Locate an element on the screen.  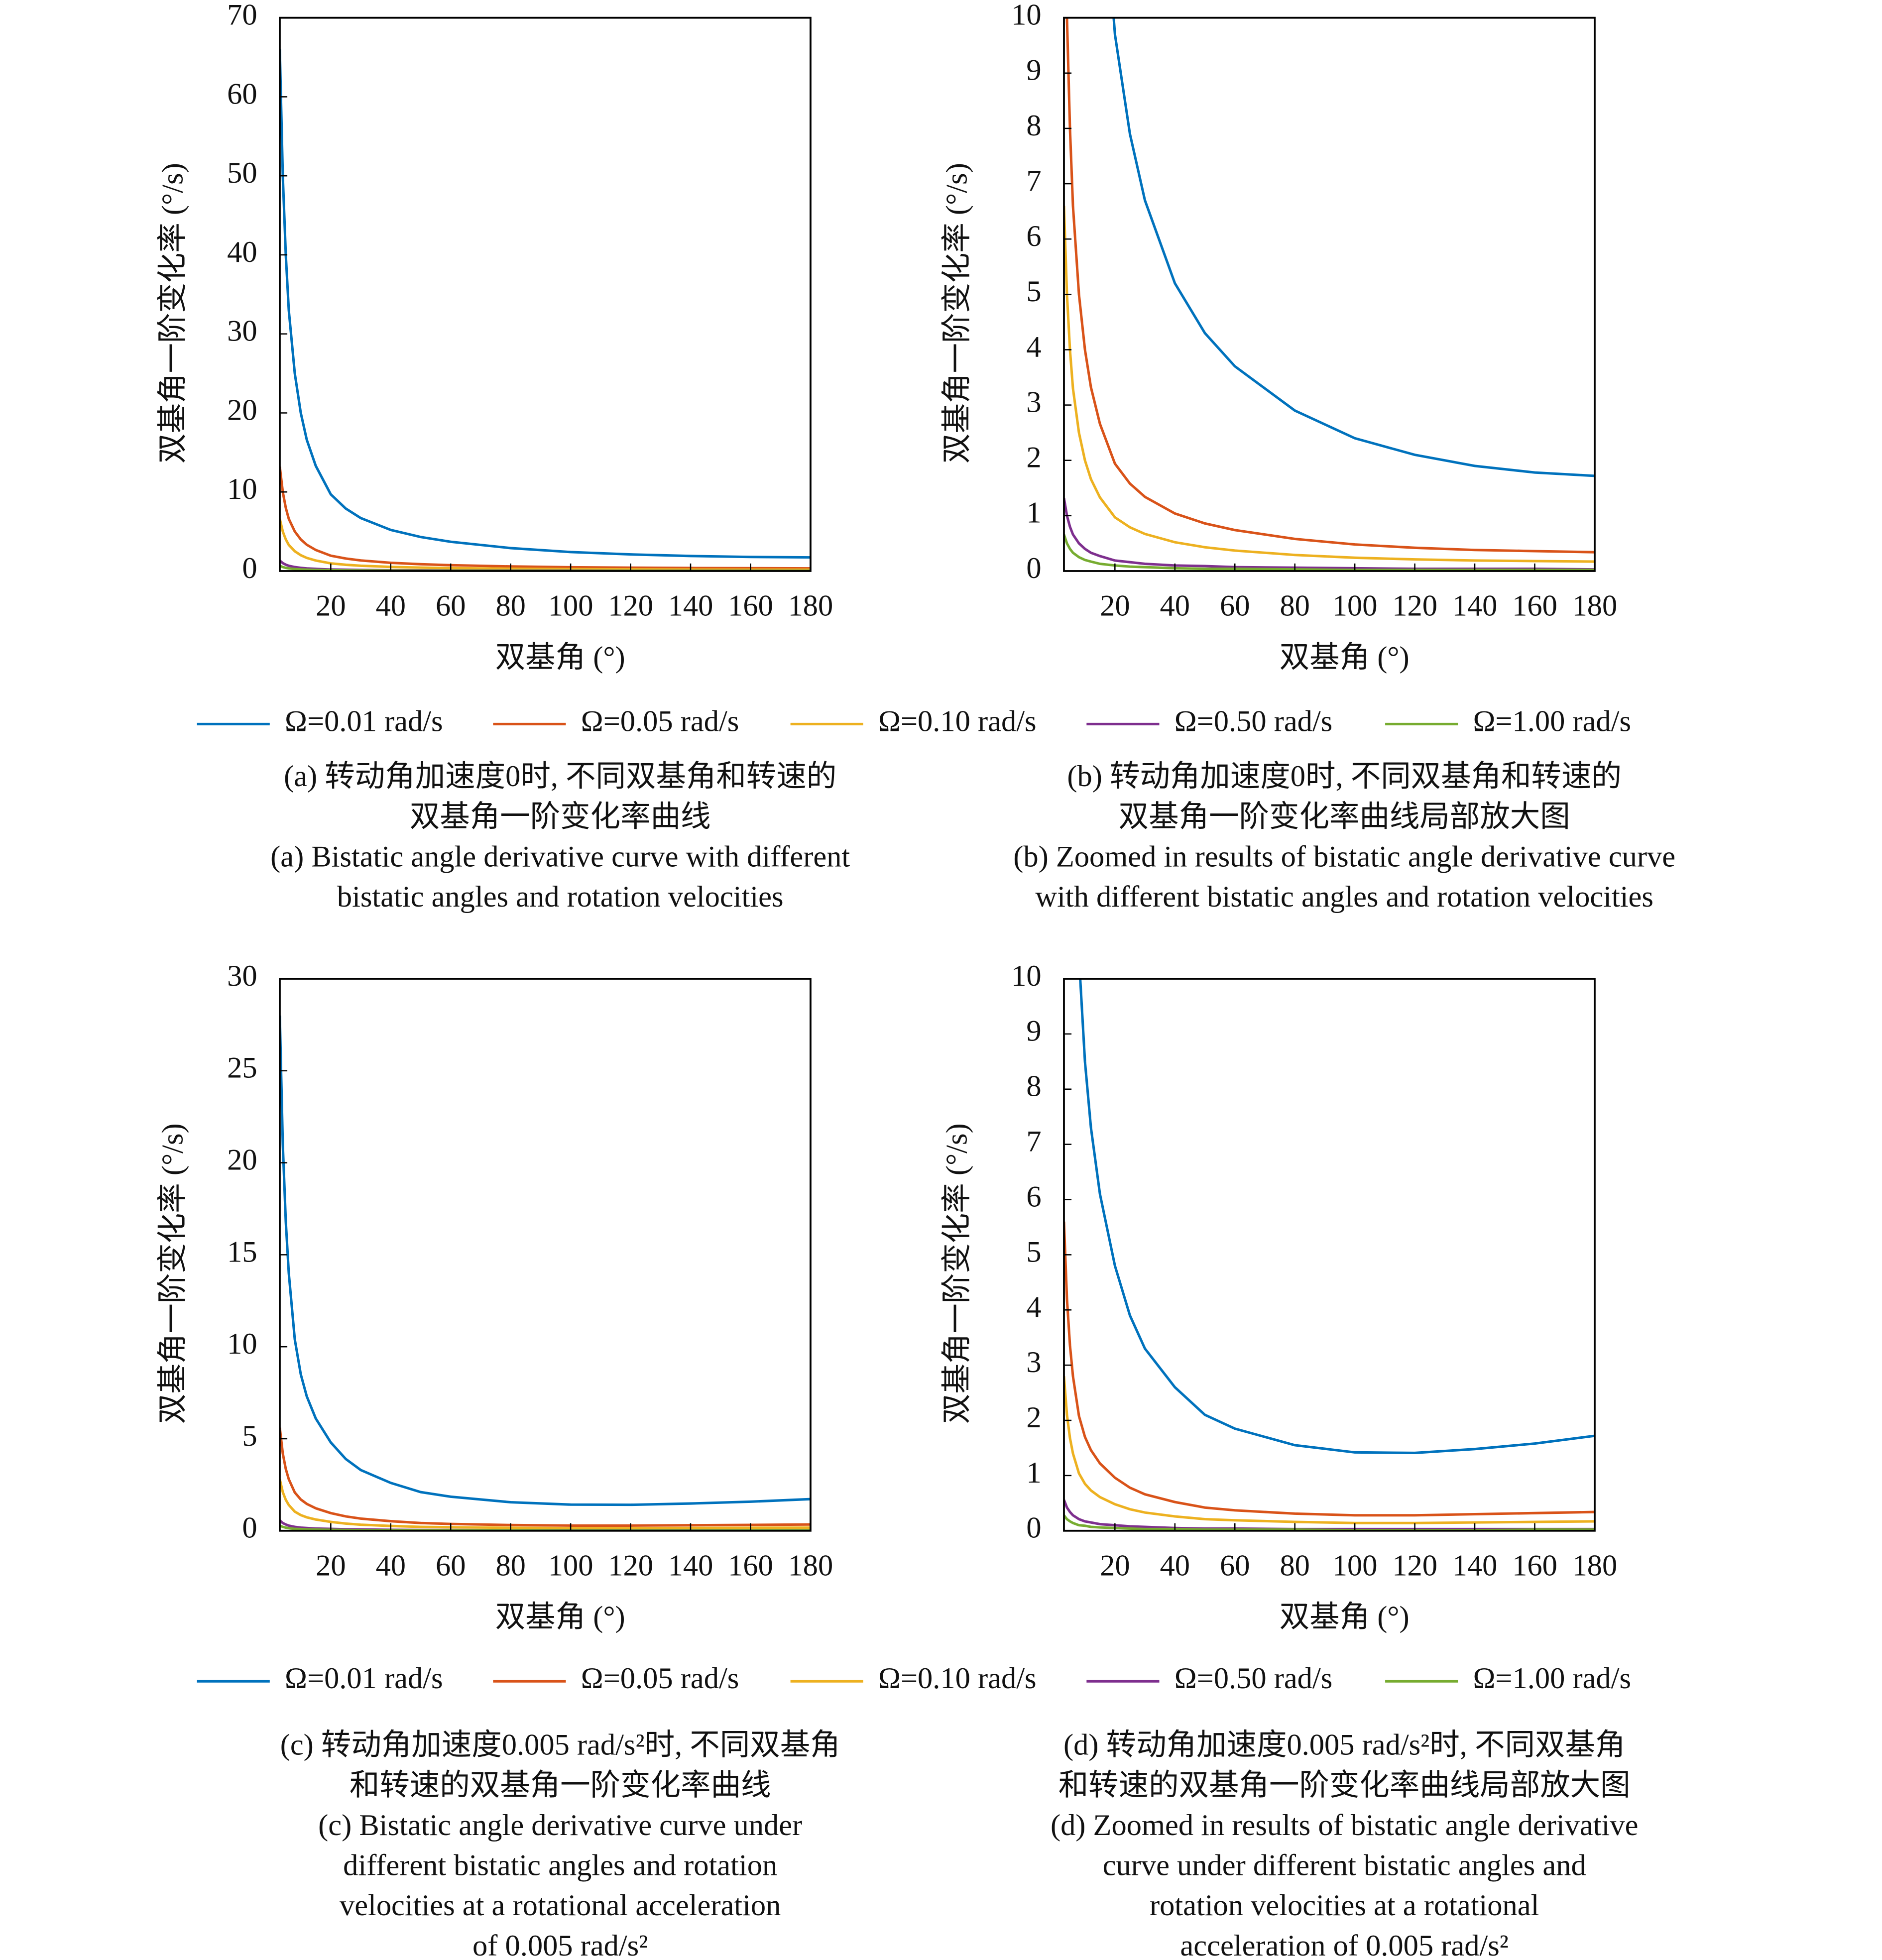
caption-line: acceleration of 0.005 rad/s² is located at coordinates (1344, 1945).